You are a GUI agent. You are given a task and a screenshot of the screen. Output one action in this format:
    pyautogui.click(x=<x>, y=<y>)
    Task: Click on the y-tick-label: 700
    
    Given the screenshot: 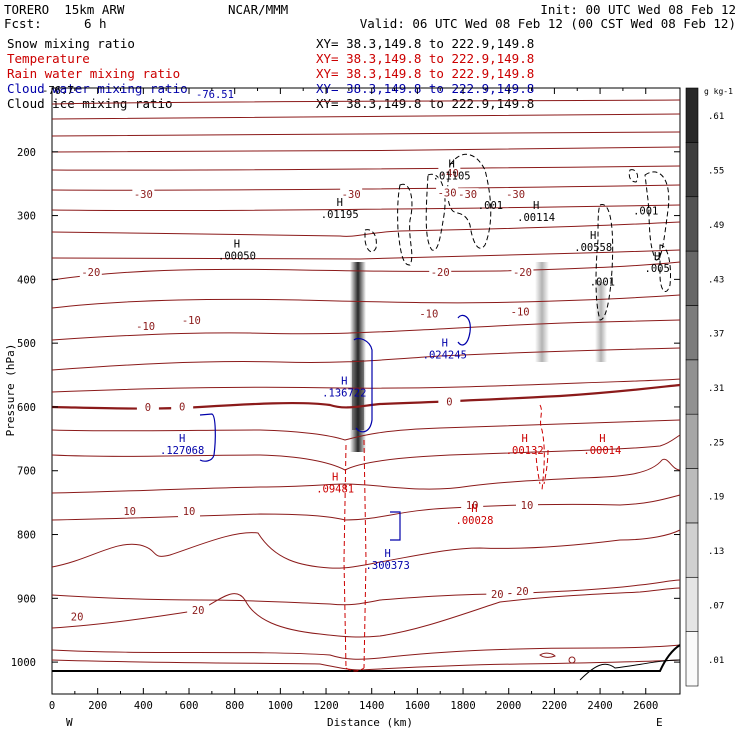 What is the action you would take?
    pyautogui.click(x=26, y=472)
    